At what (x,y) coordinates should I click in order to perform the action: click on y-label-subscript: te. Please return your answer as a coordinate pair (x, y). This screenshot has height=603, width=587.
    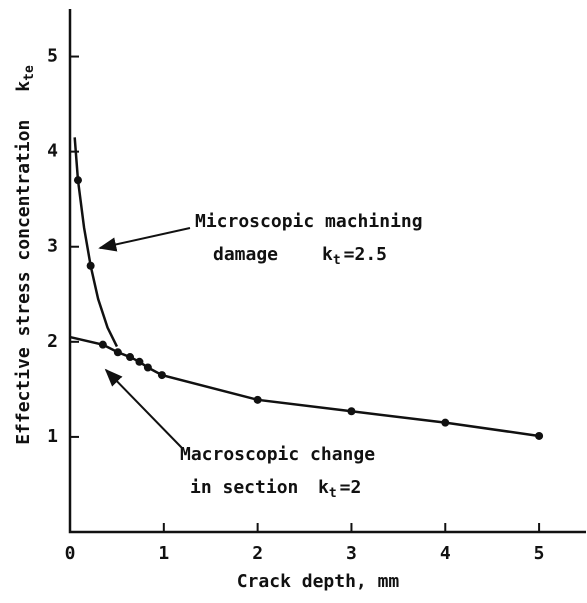
    Looking at the image, I should click on (29, 73).